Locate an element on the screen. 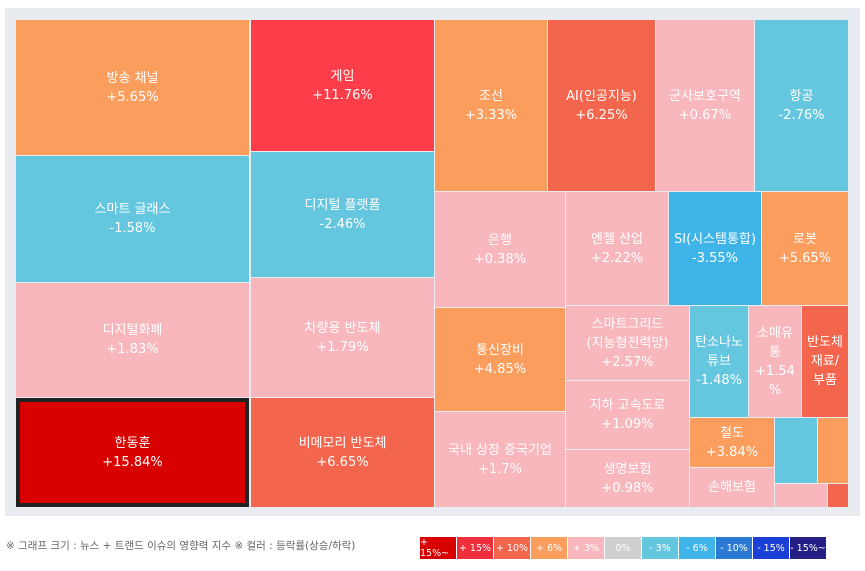  tile-8: 은행 +0.38% is located at coordinates (500, 249).